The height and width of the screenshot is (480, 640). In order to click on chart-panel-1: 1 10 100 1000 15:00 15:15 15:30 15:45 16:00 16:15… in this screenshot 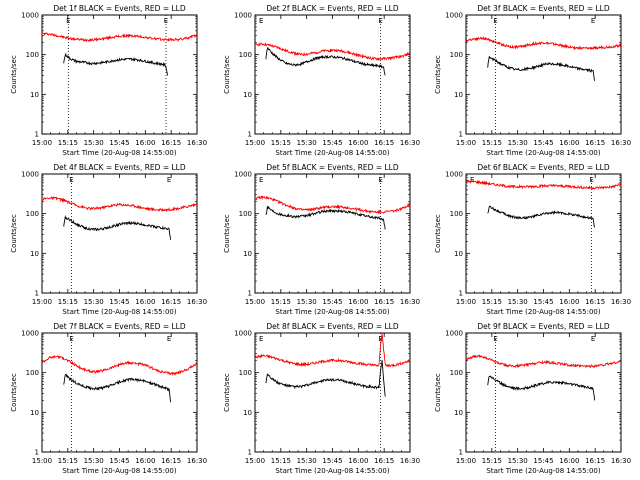, I will do `click(108, 80)`.